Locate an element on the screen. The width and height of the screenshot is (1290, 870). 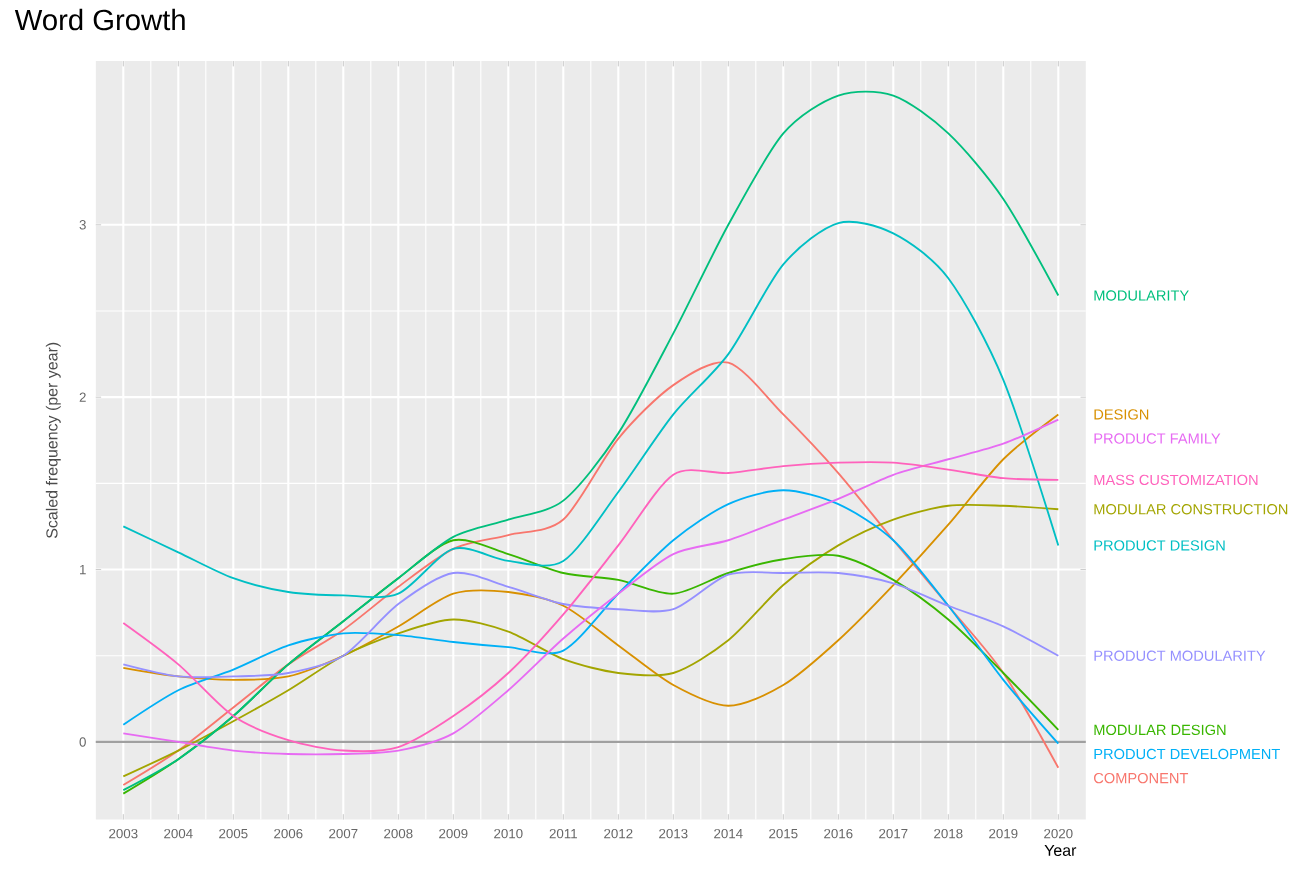
chart-title: Word Growth is located at coordinates (99, 19).